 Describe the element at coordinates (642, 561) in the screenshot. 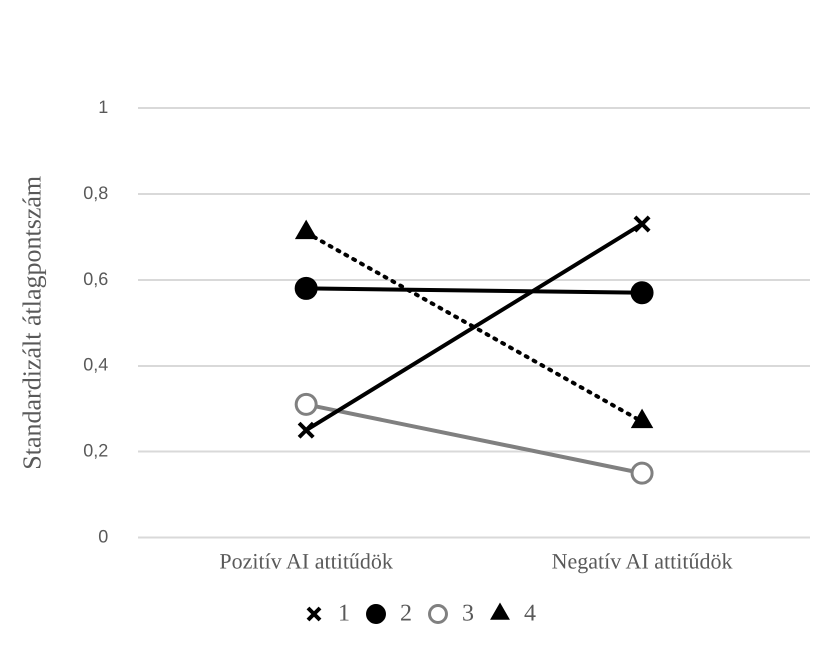

I see `x-tick-label: Negatív AI attitűdök` at that location.